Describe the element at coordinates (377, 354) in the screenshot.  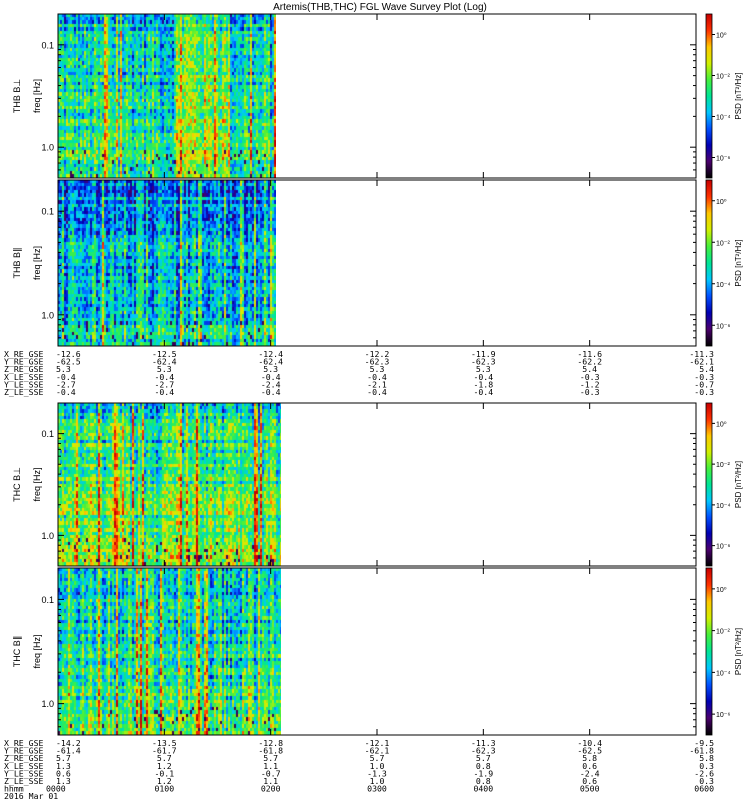
I see `ephemeris-value: -12.2` at that location.